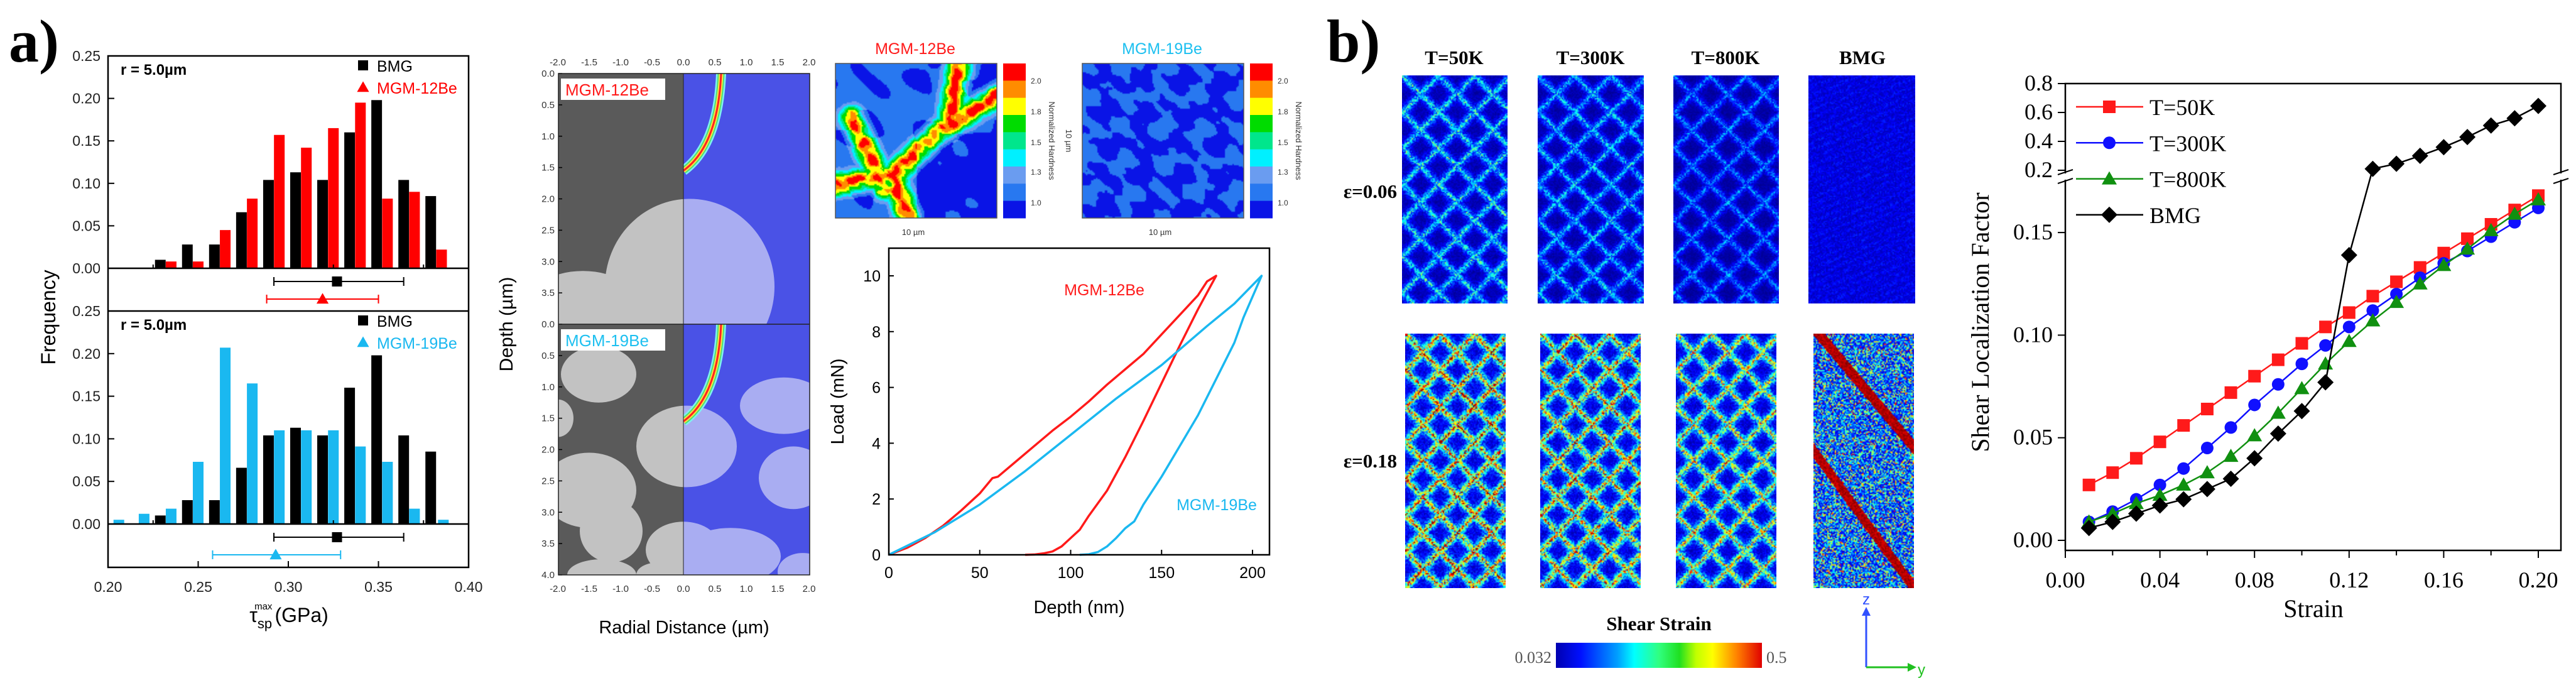 This screenshot has height=688, width=2576. Describe the element at coordinates (378, 587) in the screenshot. I see `x-tick-label: 0.35` at that location.